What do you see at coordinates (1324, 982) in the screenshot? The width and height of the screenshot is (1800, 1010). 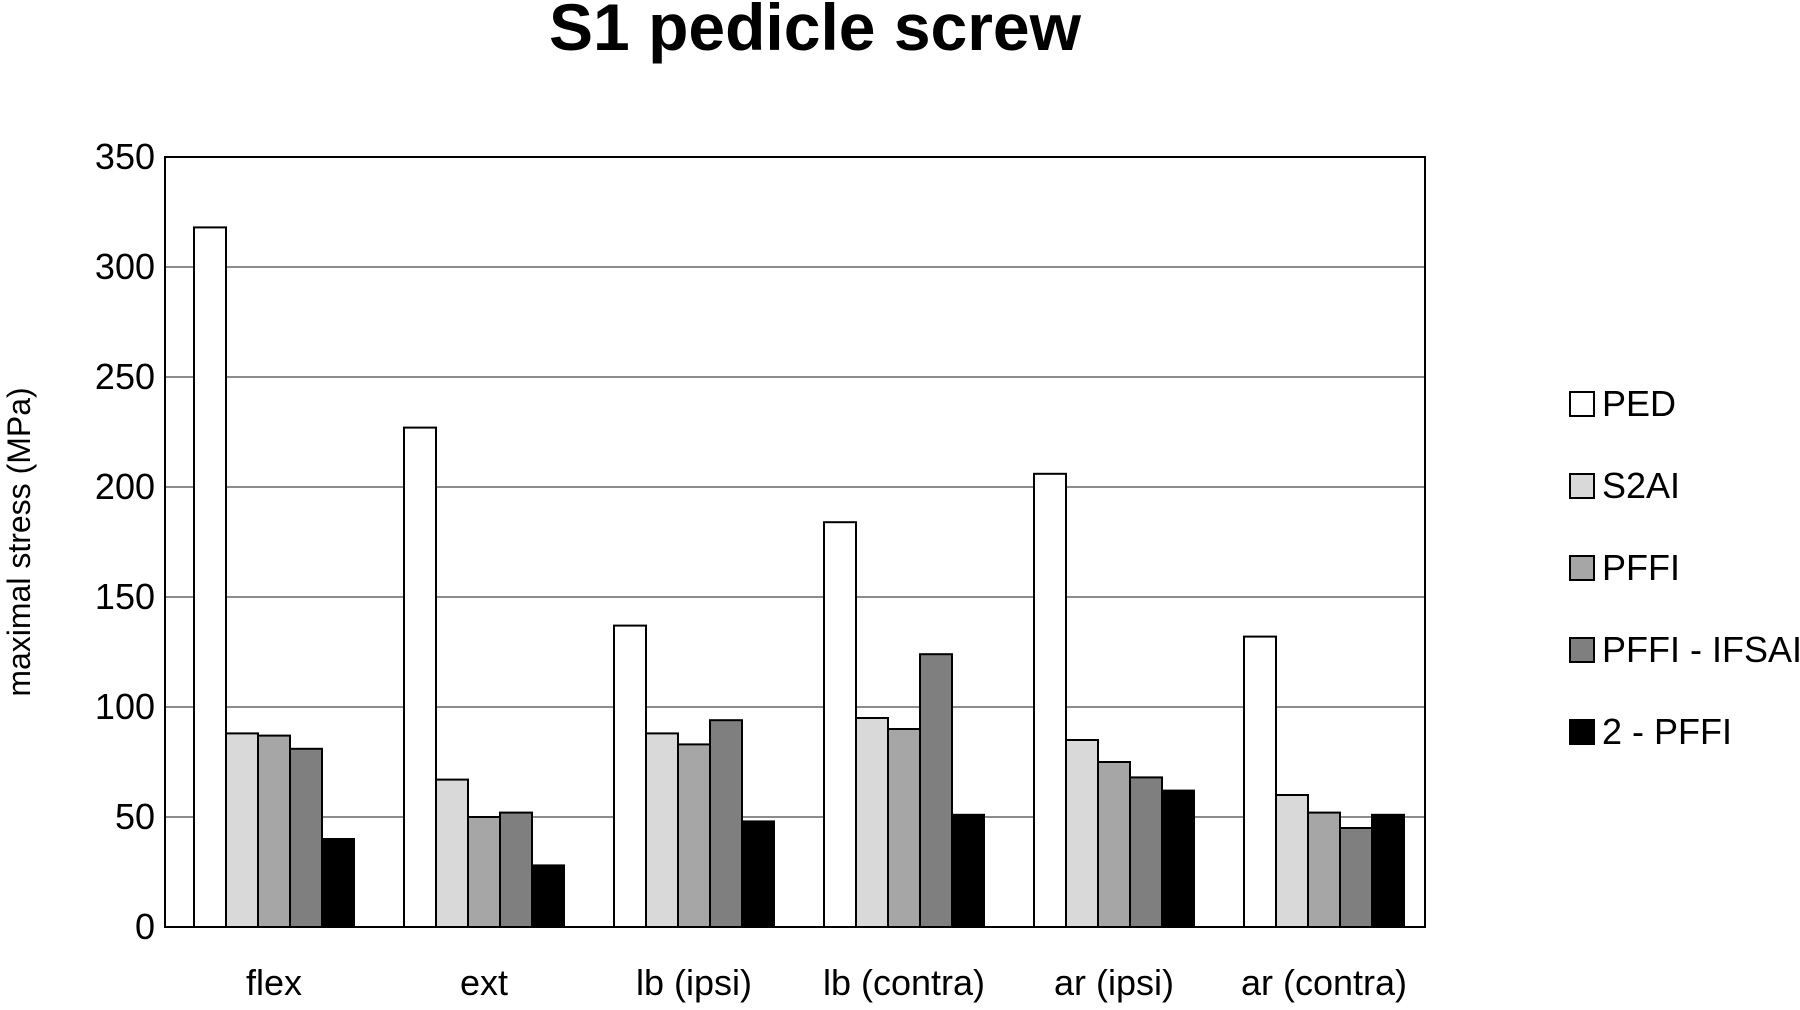 I see `x-category-label: ar (contra)` at bounding box center [1324, 982].